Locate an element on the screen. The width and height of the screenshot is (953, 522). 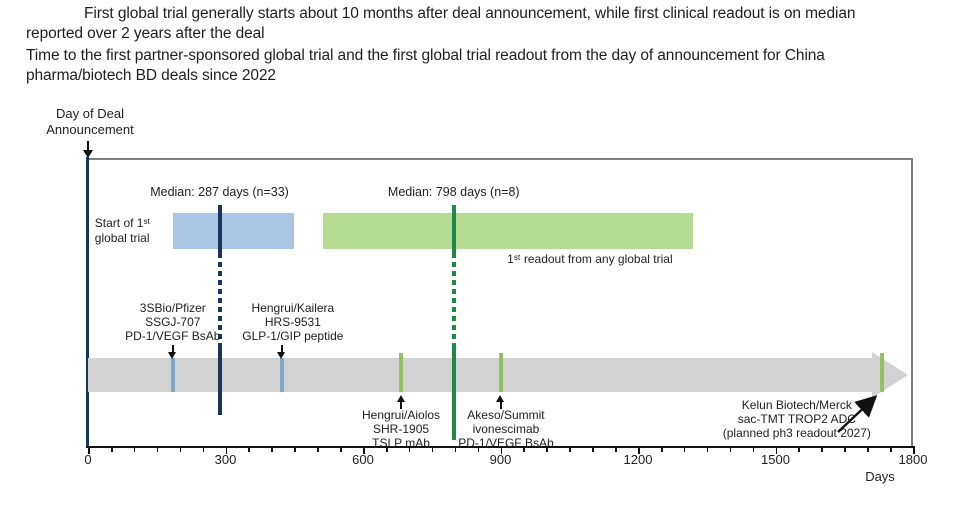
timeline-band is located at coordinates (480, 375).